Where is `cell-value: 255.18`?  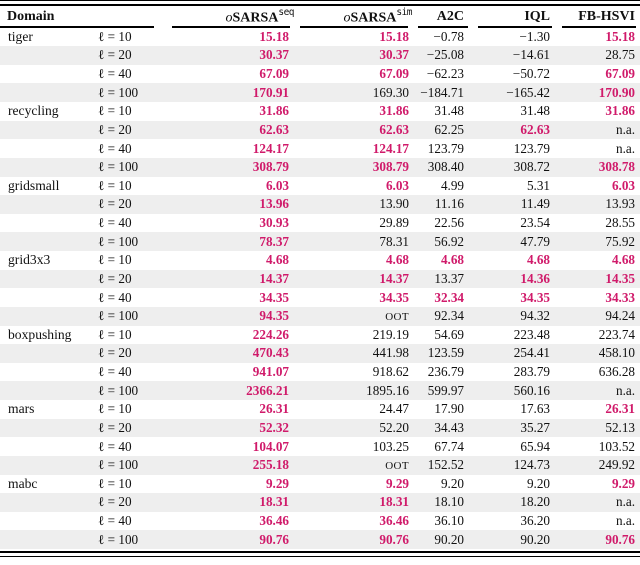
cell-value: 255.18 is located at coordinates (271, 465).